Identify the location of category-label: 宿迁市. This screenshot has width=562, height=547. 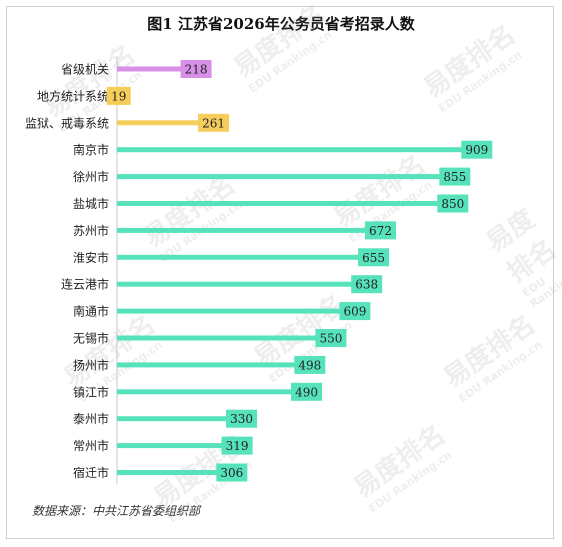
(91, 472).